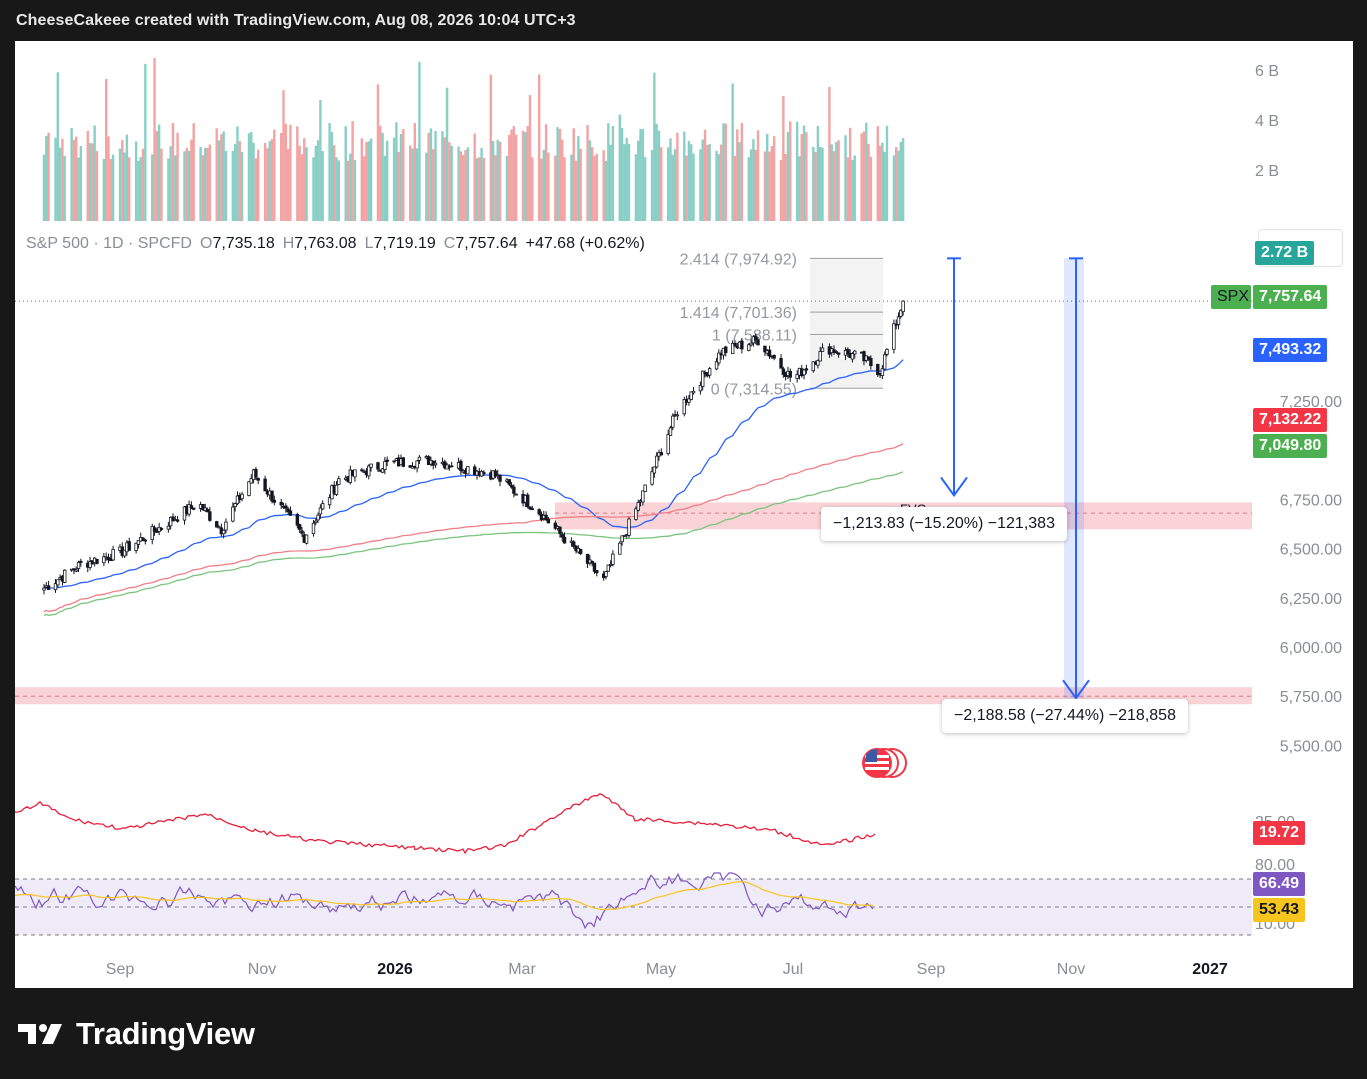 The height and width of the screenshot is (1079, 1367). Describe the element at coordinates (661, 969) in the screenshot. I see `time-axis-label: May` at that location.